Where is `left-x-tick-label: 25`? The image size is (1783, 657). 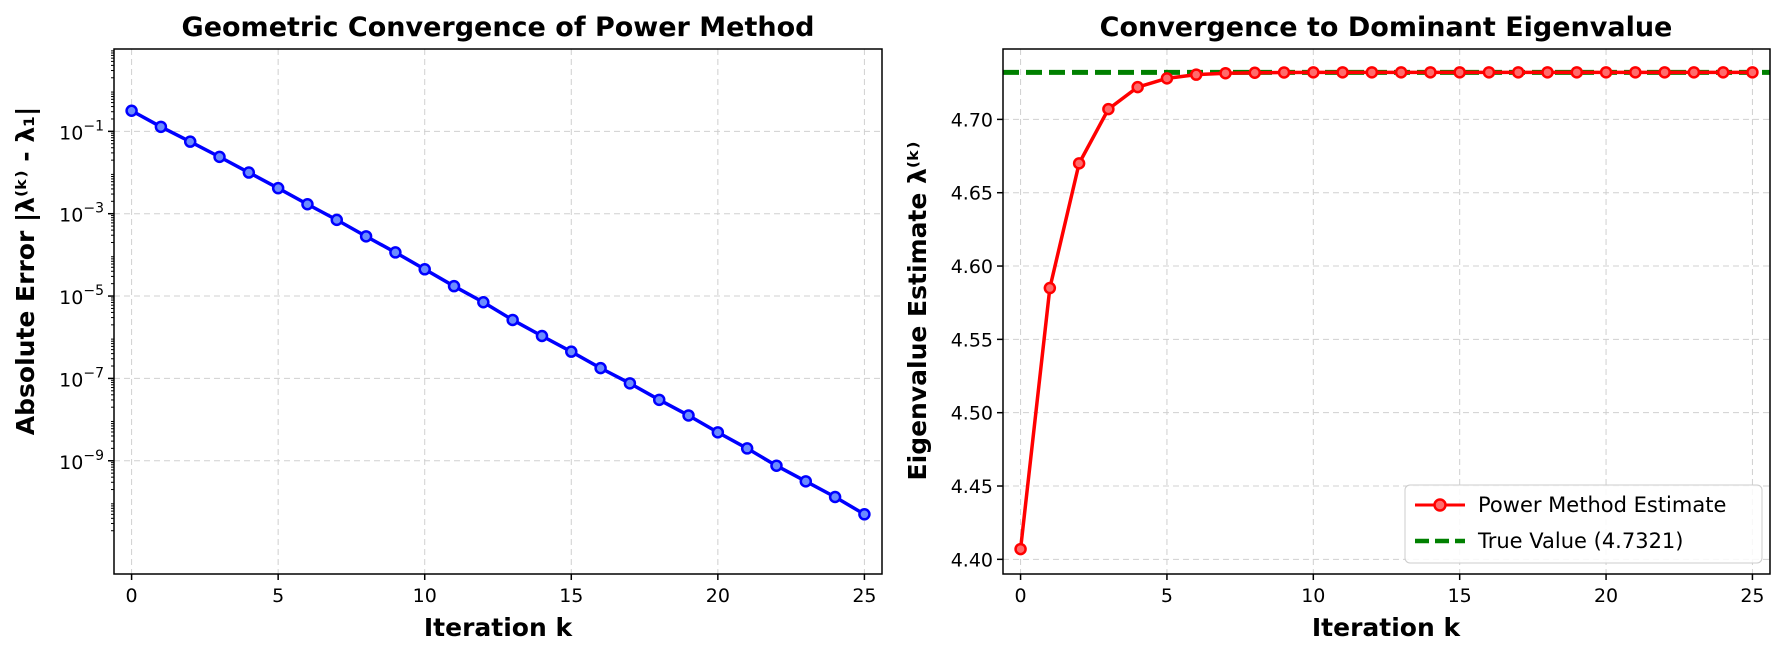
left-x-tick-label: 25 is located at coordinates (864, 596).